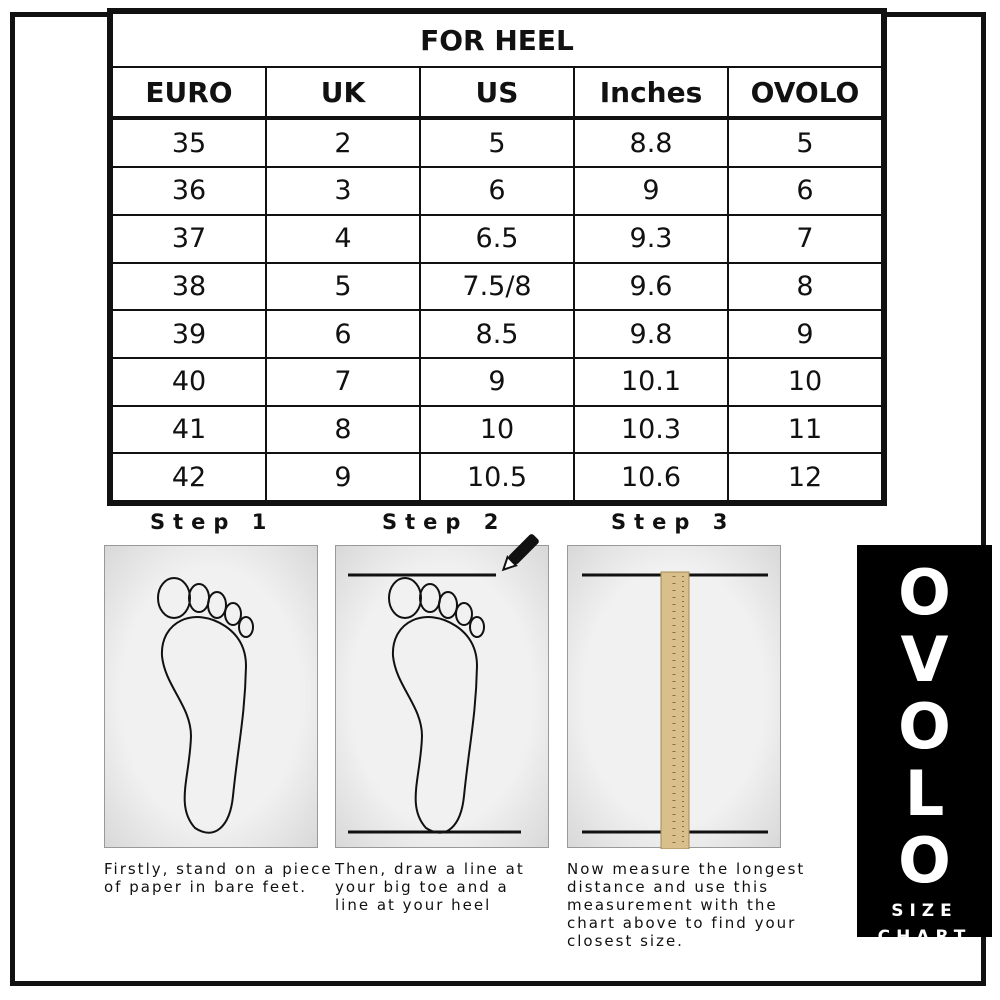  I want to click on table-row: 40 7 9 10.1 10, so click(497, 381).